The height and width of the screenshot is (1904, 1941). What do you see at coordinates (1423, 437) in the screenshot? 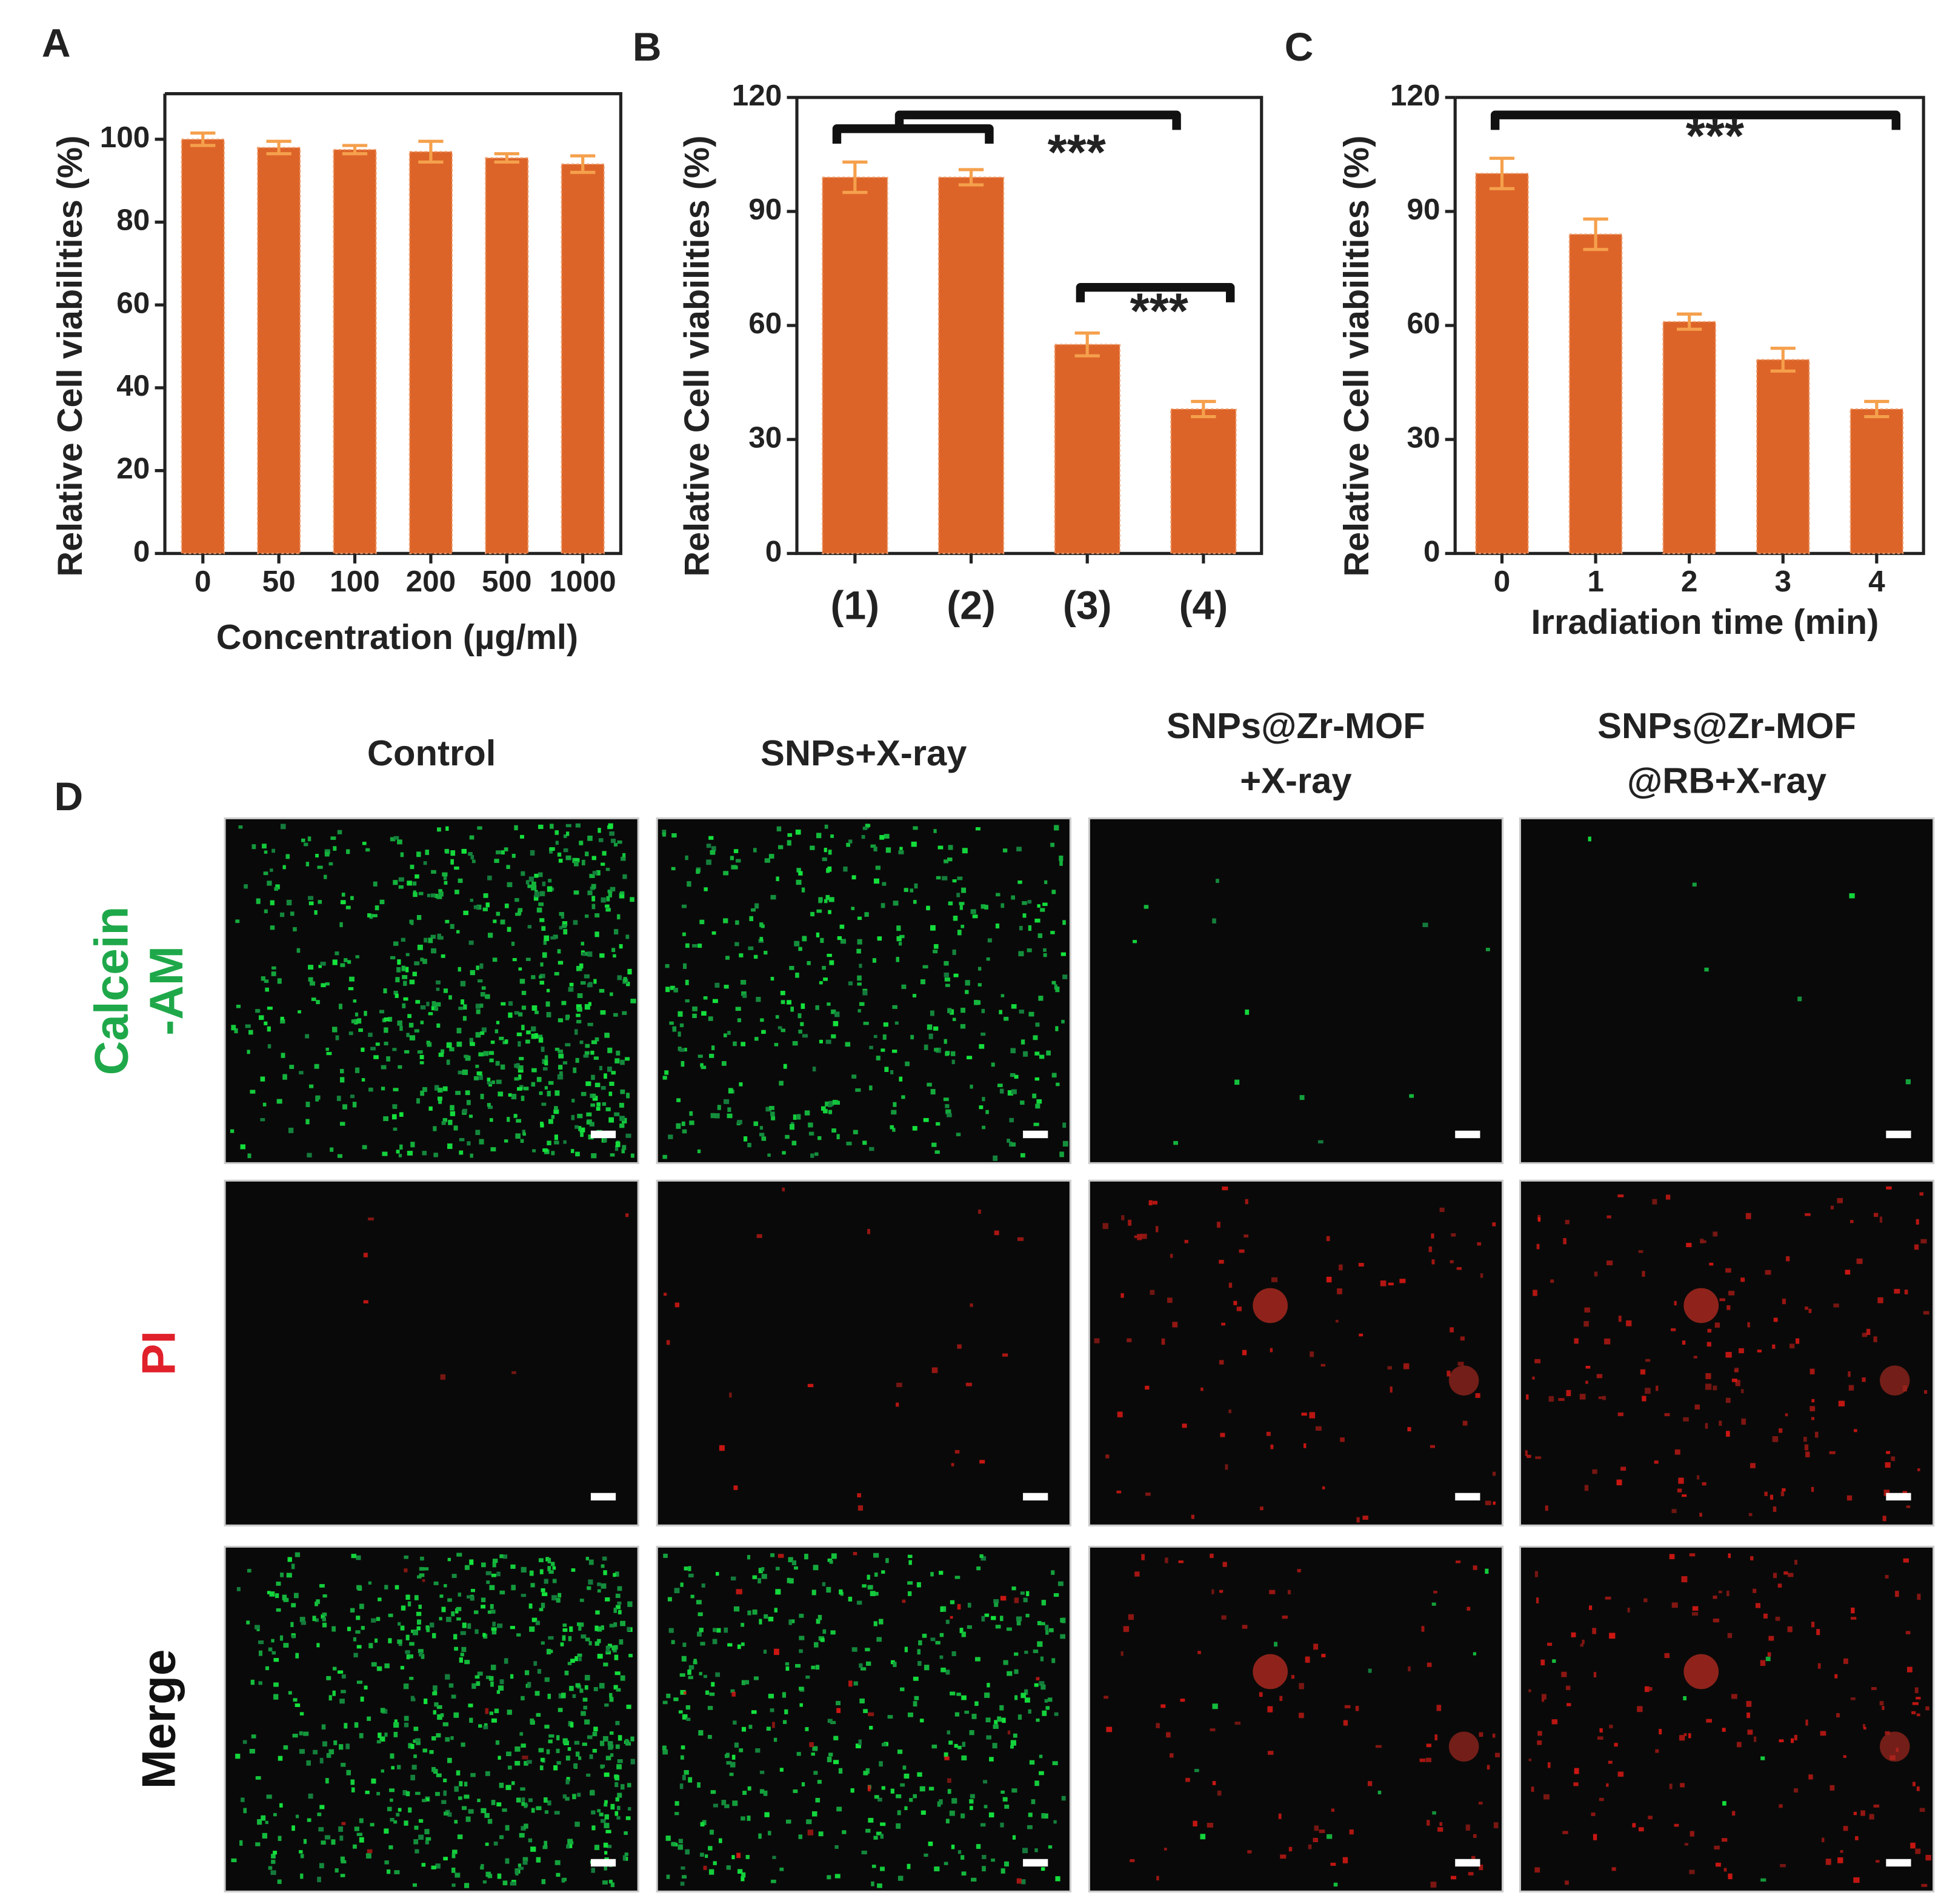
I see `y-tick-label: 30` at bounding box center [1423, 437].